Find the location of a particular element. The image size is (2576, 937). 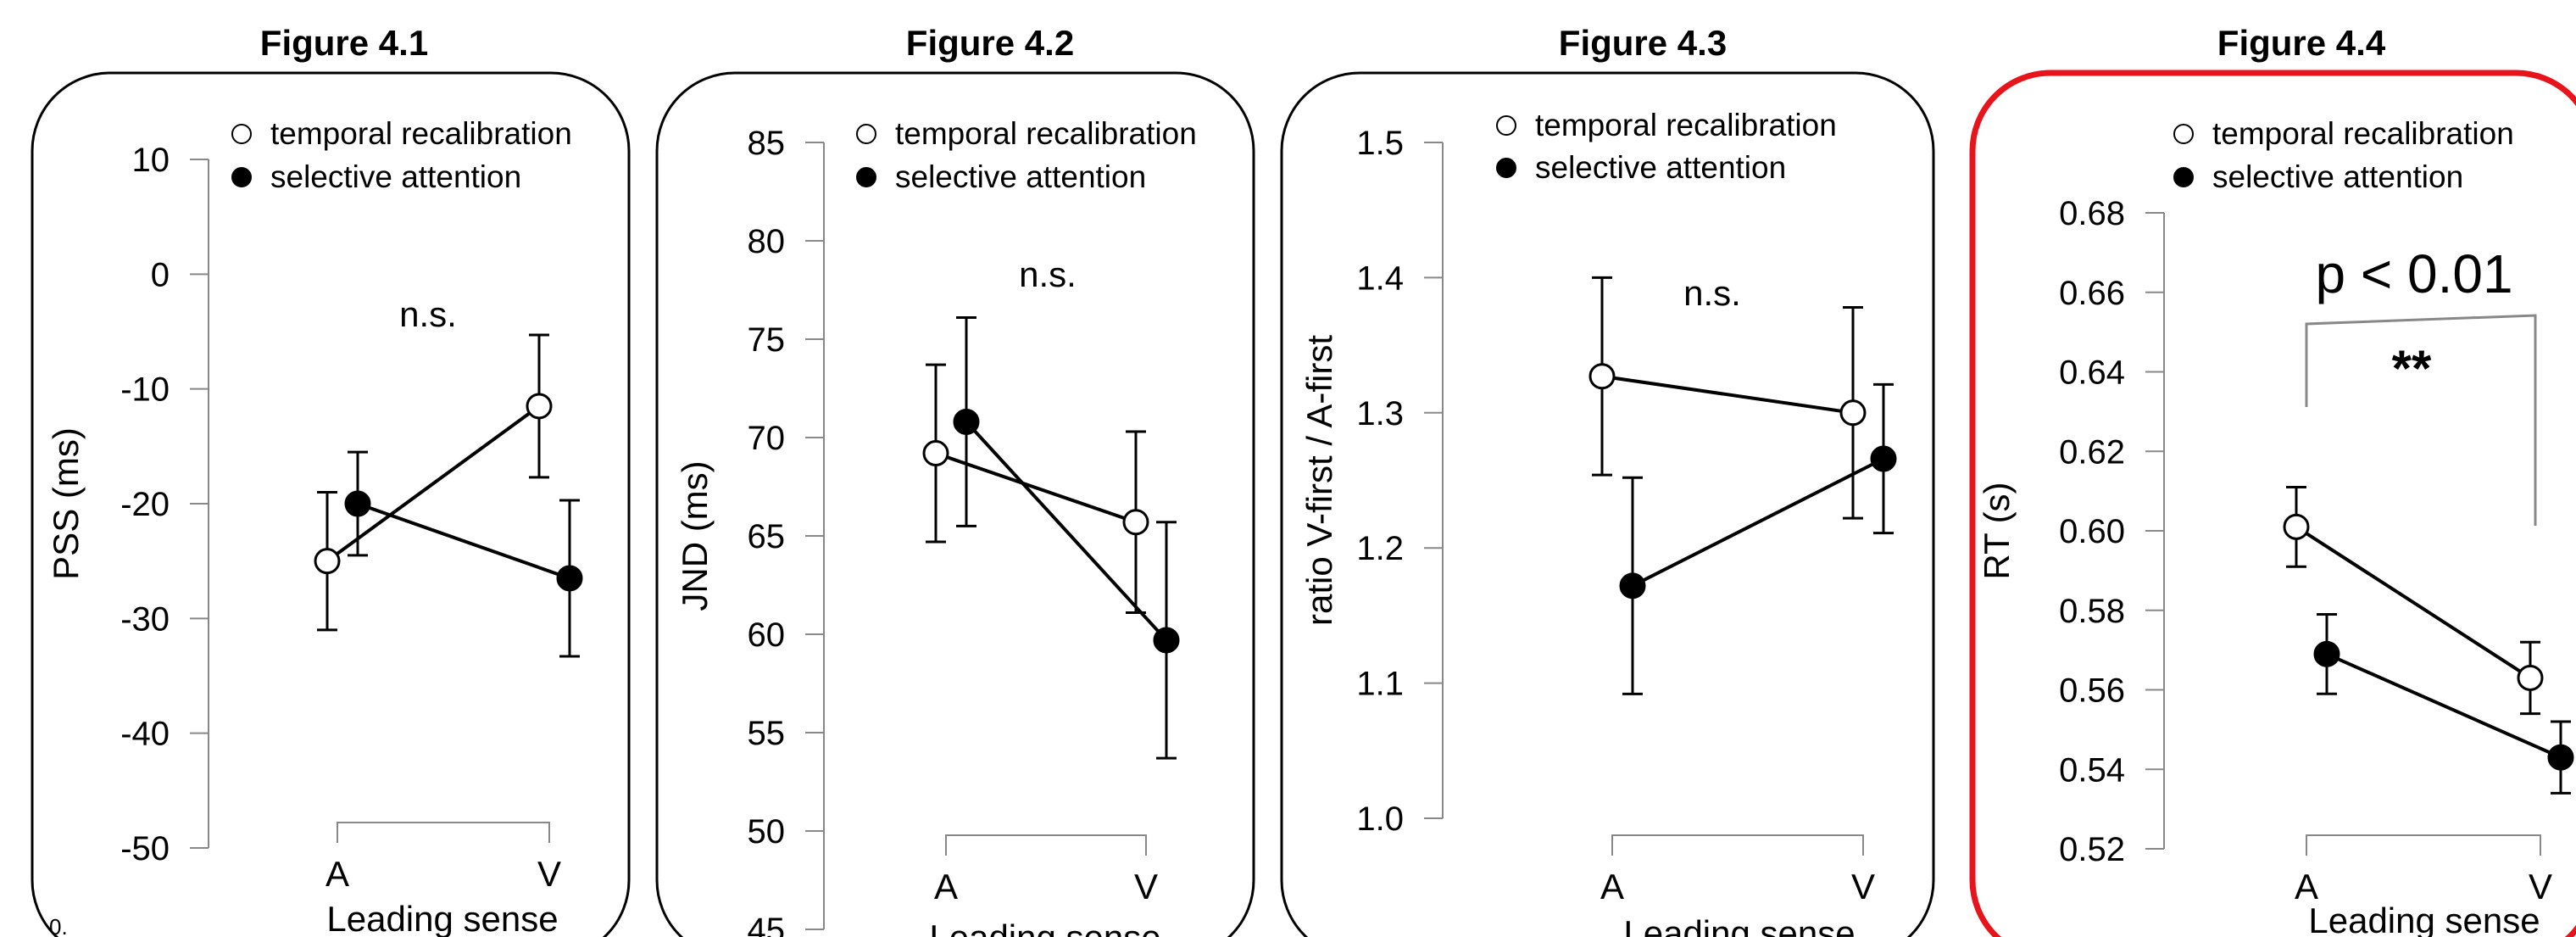

y-tick-label: 85 is located at coordinates (767, 143).